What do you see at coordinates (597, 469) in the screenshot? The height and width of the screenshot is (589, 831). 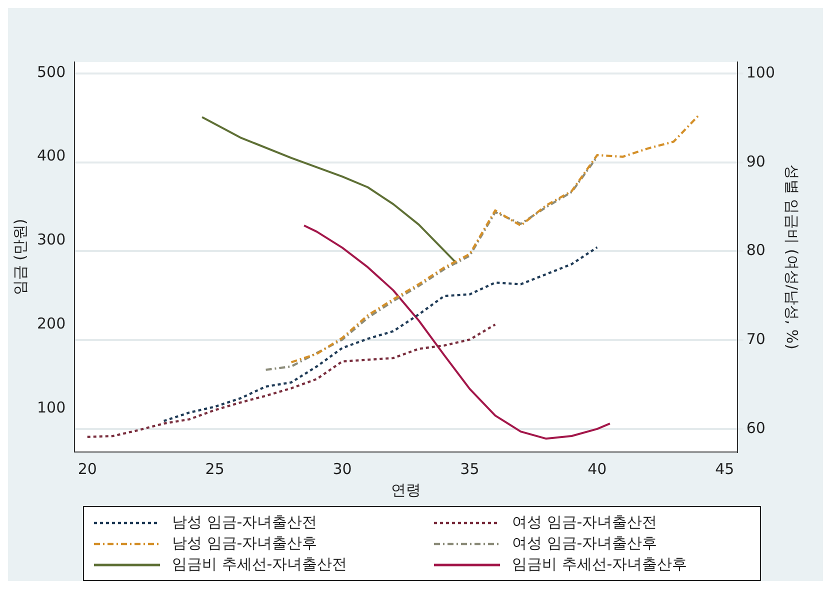 I see `x-tick-label: 40` at bounding box center [597, 469].